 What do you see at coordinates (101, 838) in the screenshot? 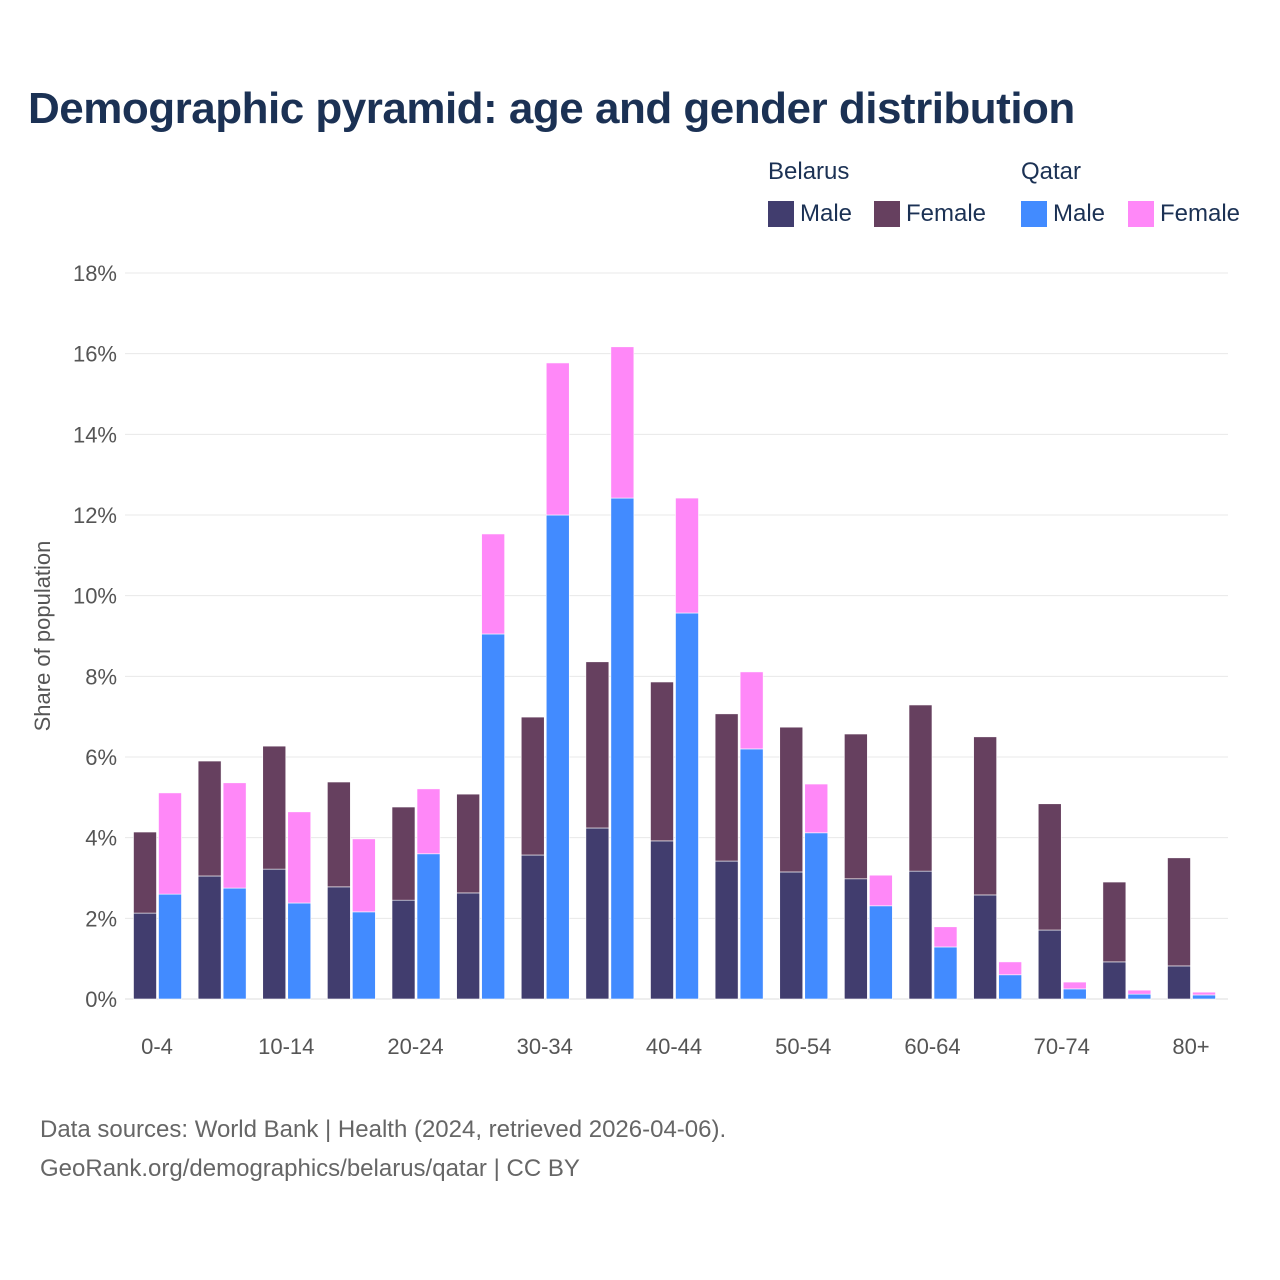
I see `y-tick-label: 4%` at bounding box center [101, 838].